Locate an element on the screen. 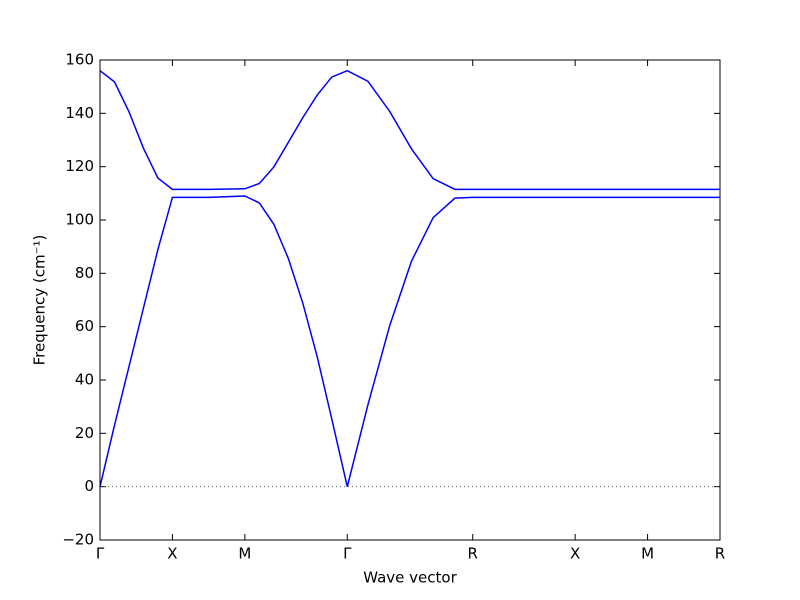  y-tick-label: 120 is located at coordinates (79, 166).